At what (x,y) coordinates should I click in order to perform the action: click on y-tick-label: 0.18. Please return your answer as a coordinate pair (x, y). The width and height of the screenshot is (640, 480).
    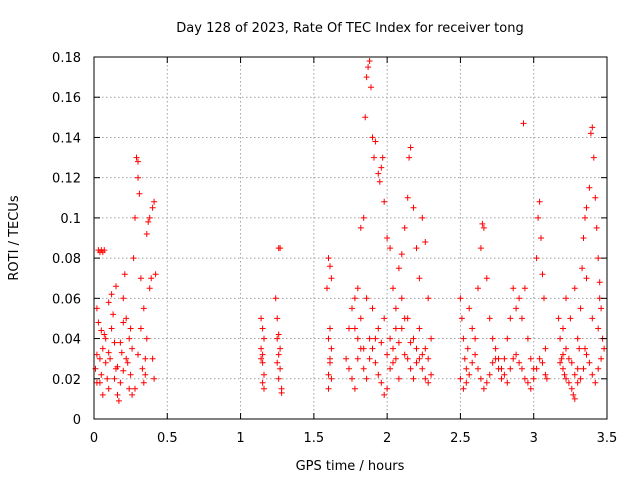
    Looking at the image, I should click on (66, 58).